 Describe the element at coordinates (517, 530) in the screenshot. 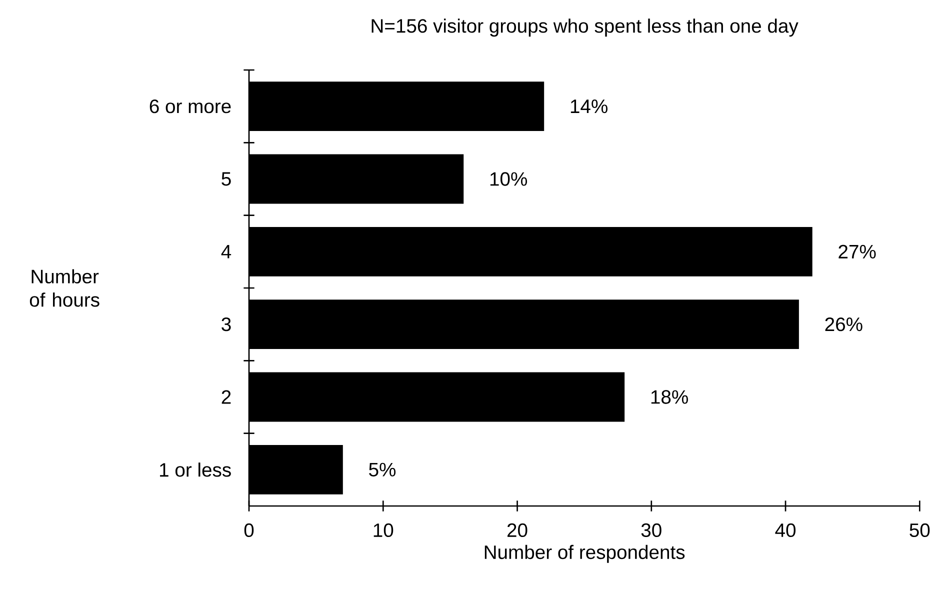

I see `x-tick-label: 20` at that location.